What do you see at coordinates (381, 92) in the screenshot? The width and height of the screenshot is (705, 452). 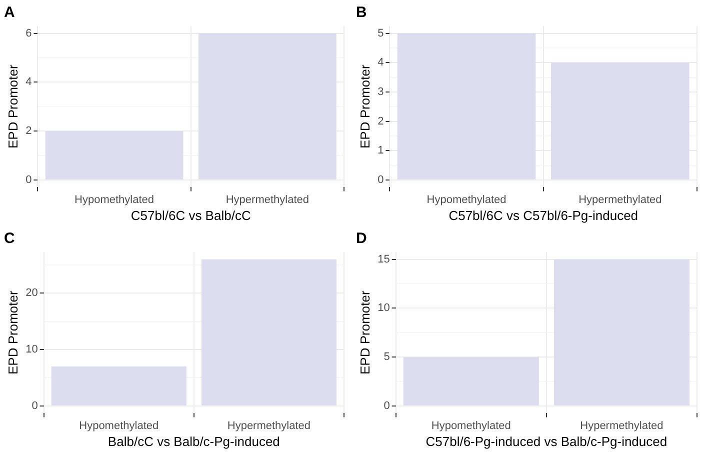 I see `y-tick-label: 3` at bounding box center [381, 92].